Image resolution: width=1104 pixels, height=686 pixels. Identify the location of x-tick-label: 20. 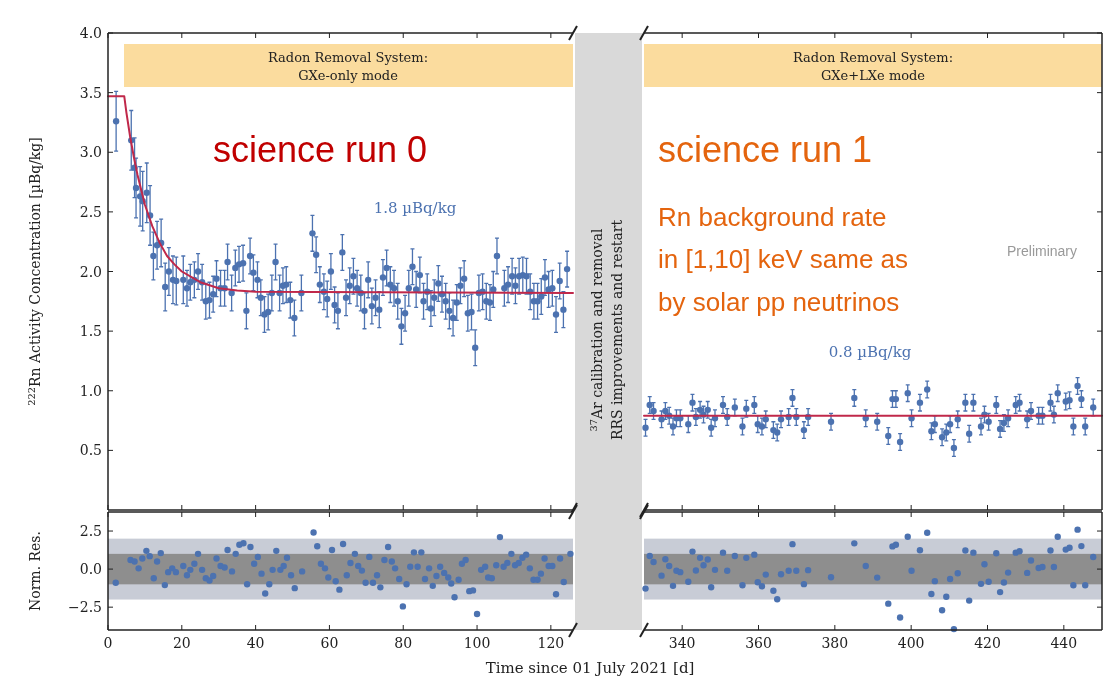
(181, 643).